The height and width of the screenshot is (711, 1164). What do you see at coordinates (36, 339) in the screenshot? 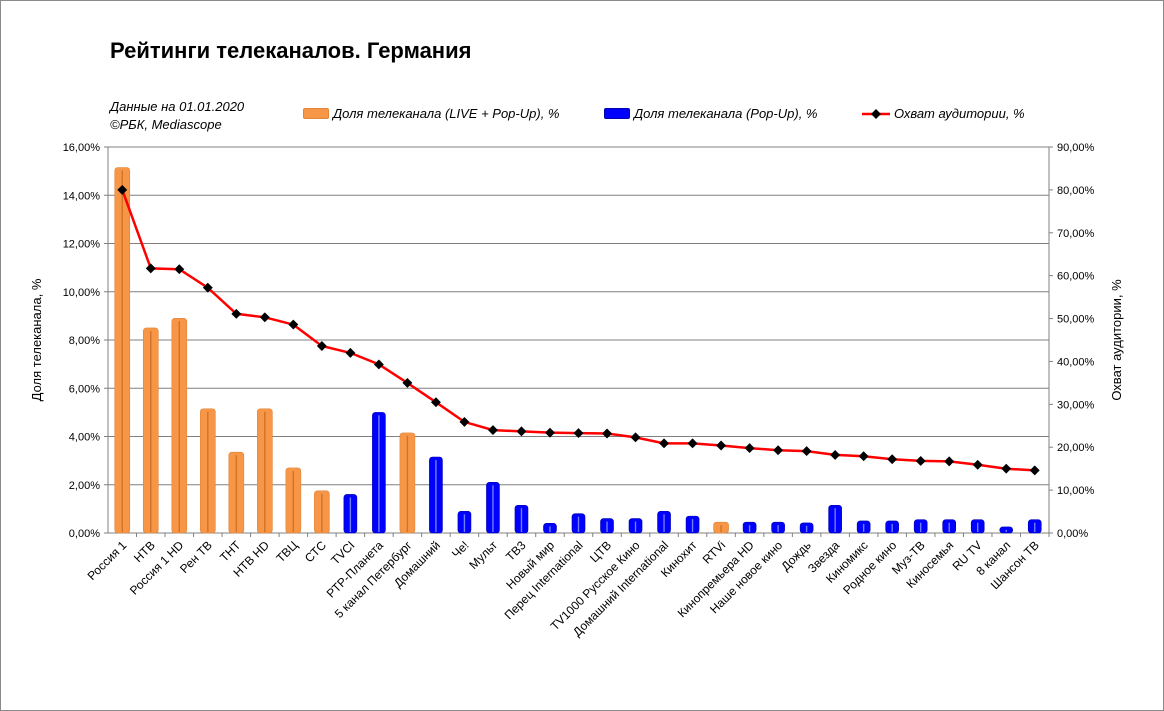
I see `y-axis-title: Доля телеканала, %` at bounding box center [36, 339].